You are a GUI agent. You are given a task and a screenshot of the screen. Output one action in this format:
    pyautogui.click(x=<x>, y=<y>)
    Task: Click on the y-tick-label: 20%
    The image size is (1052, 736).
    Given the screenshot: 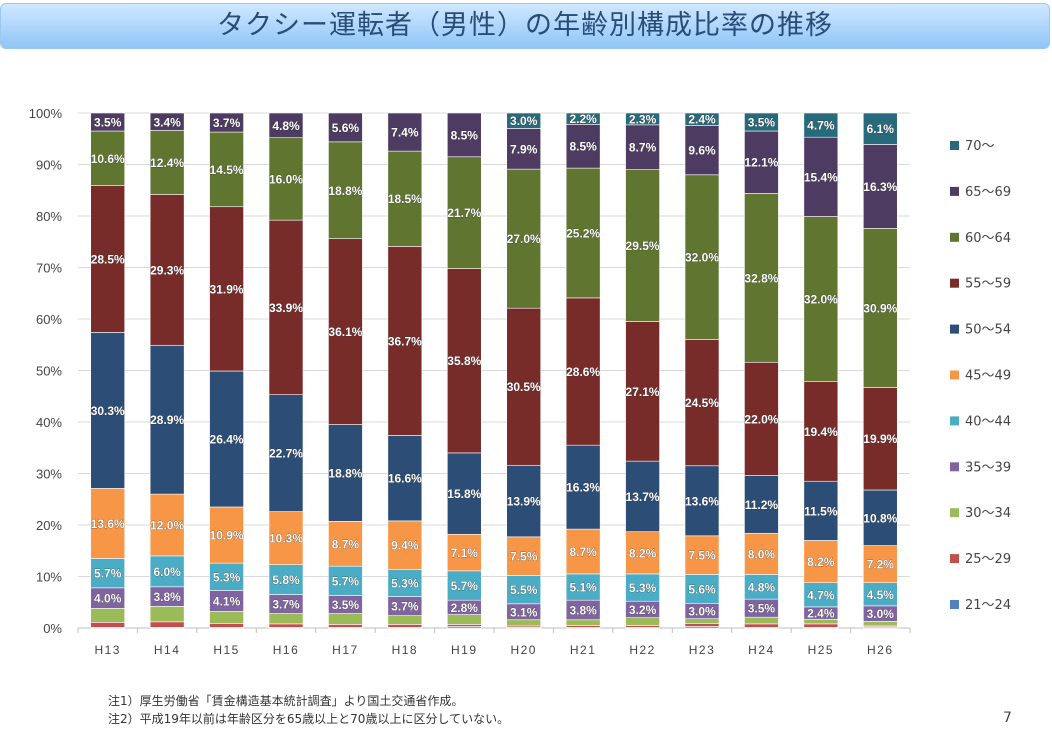 What is the action you would take?
    pyautogui.click(x=49, y=525)
    